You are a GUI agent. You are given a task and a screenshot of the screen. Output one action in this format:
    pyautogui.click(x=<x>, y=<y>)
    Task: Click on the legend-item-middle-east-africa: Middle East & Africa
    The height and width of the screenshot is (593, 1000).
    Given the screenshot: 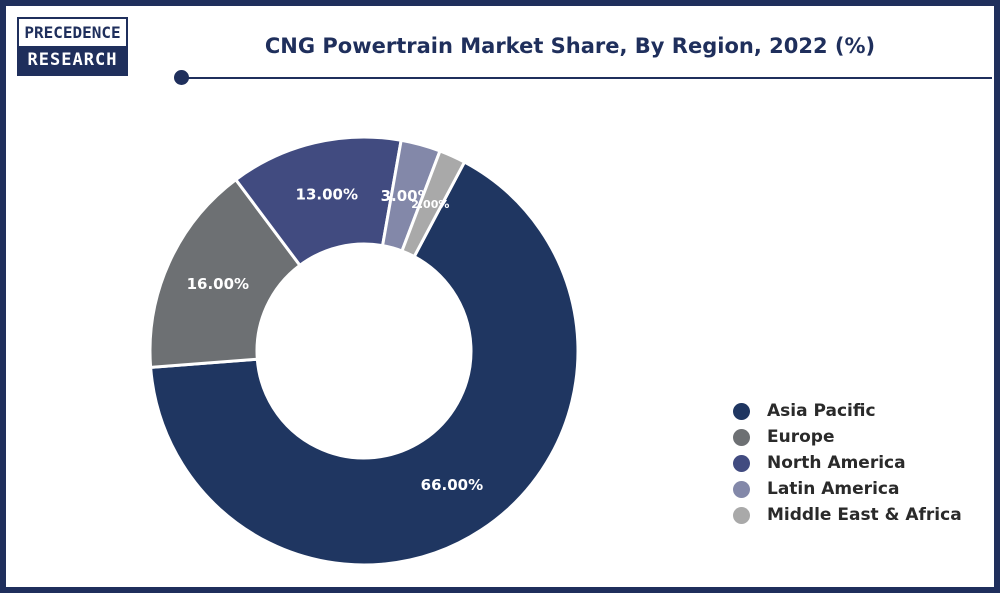 What is the action you would take?
    pyautogui.click(x=847, y=515)
    